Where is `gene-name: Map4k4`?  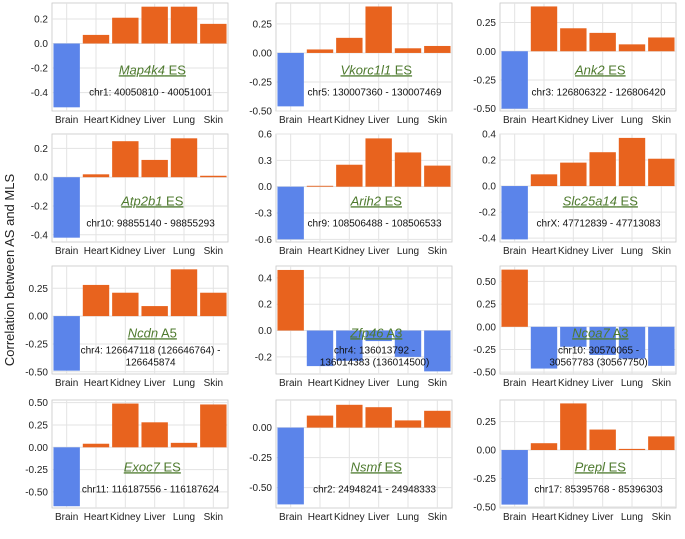
gene-name: Map4k4 is located at coordinates (142, 69).